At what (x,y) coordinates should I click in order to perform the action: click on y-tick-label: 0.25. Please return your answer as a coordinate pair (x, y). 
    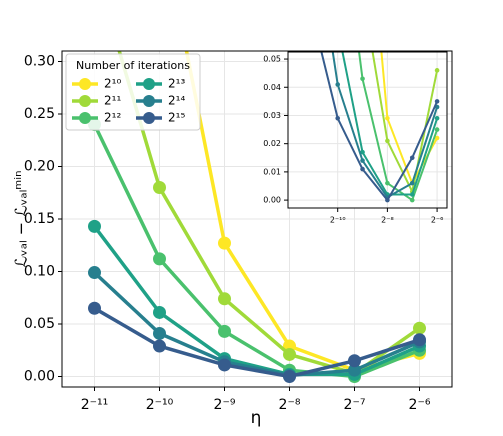
    Looking at the image, I should click on (39, 114).